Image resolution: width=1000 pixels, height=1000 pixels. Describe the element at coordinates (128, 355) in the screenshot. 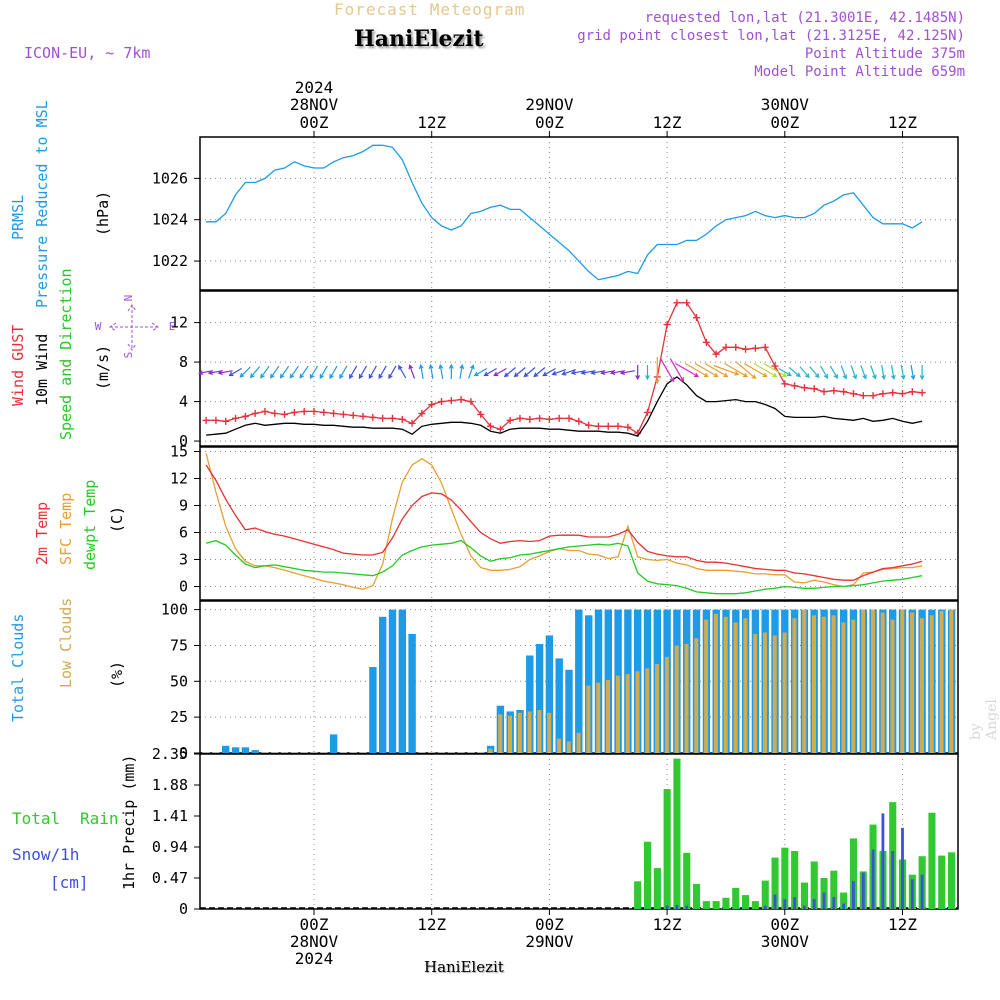

I see `compass-s: S` at that location.